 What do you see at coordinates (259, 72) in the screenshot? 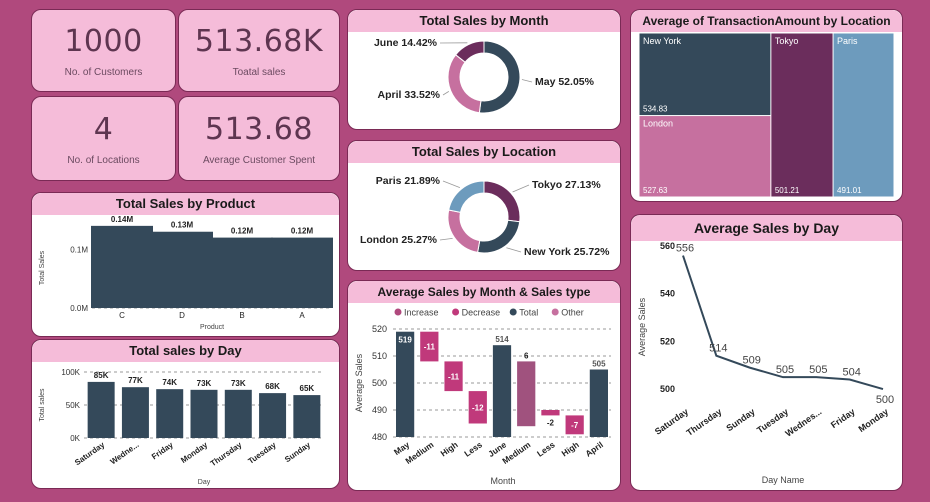
I see `kpi-total-sales-label: Toatal sales` at bounding box center [259, 72].